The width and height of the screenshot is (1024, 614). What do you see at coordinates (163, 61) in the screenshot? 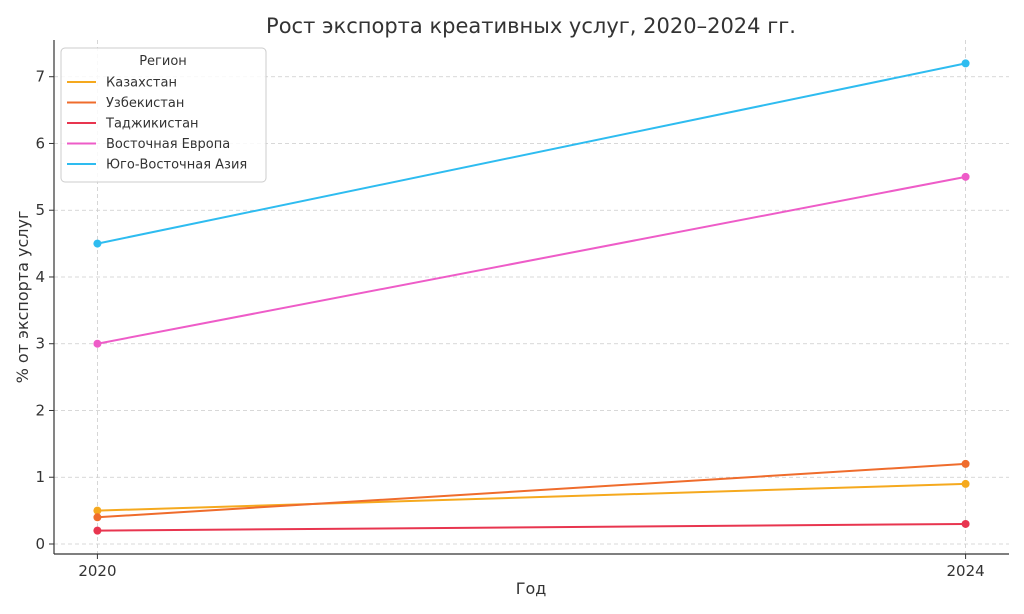
I see `legend-title: Регион` at bounding box center [163, 61].